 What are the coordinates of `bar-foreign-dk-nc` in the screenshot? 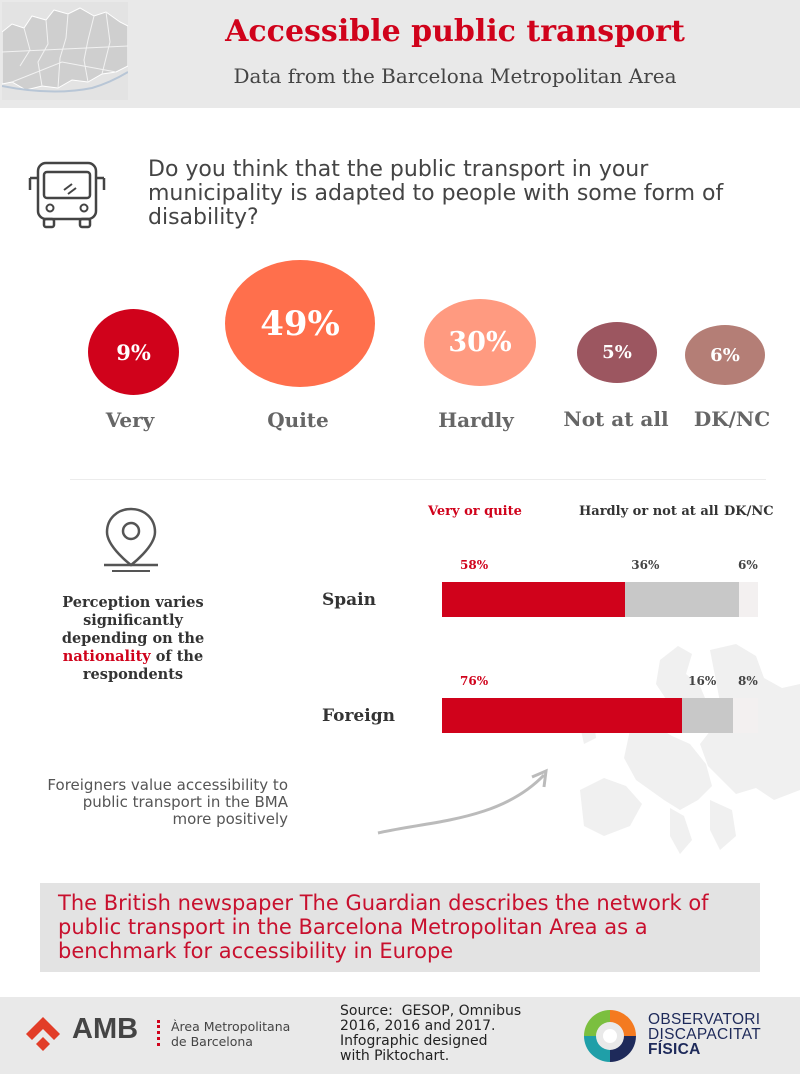 It's located at (745, 715).